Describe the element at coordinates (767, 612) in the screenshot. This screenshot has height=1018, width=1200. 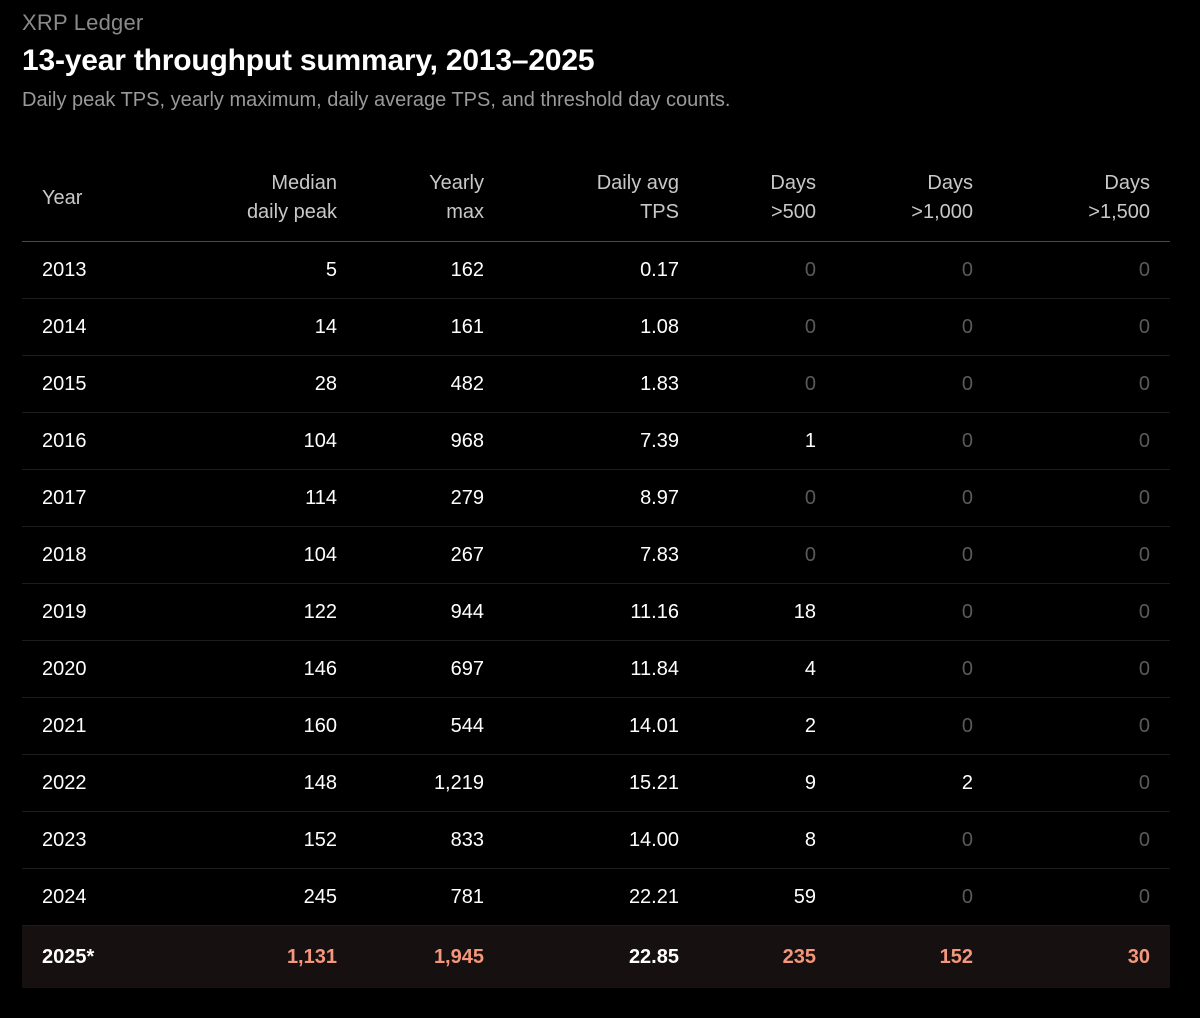
I see `table-cell-days-500: 18` at that location.